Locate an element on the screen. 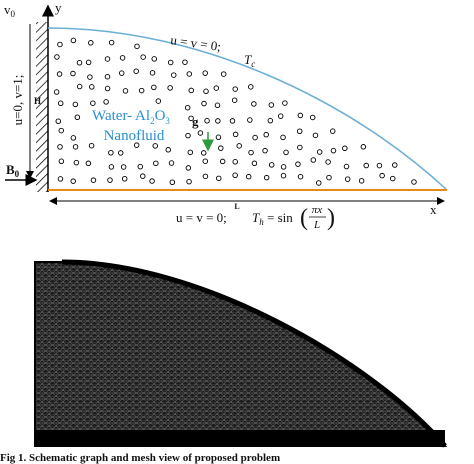  th-base: T is located at coordinates (256, 217).